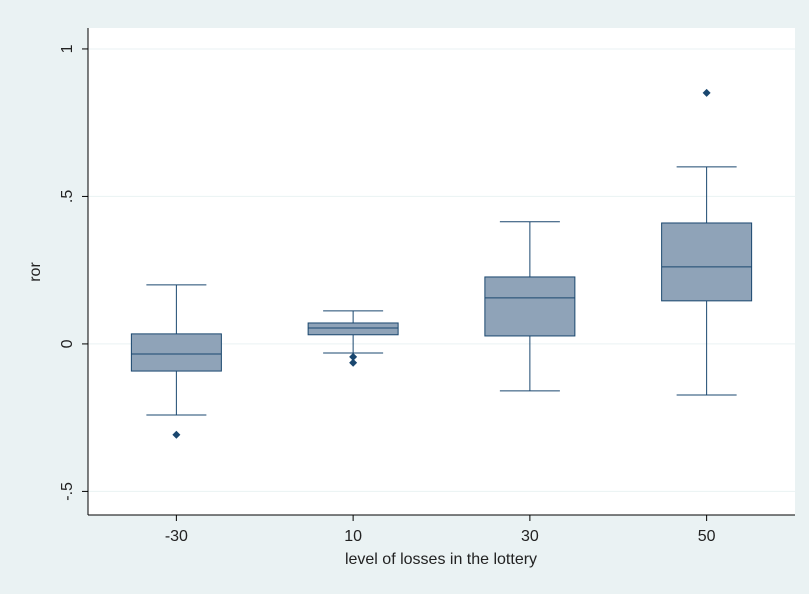  What do you see at coordinates (441, 559) in the screenshot?
I see `x-axis-label: level of losses in the lottery` at bounding box center [441, 559].